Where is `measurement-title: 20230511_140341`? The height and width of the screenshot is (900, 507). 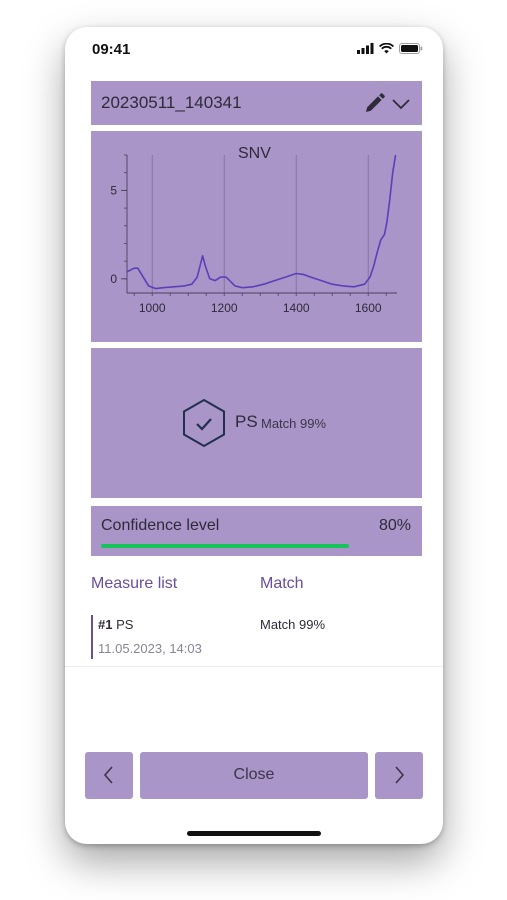
measurement-title: 20230511_140341 is located at coordinates (171, 102).